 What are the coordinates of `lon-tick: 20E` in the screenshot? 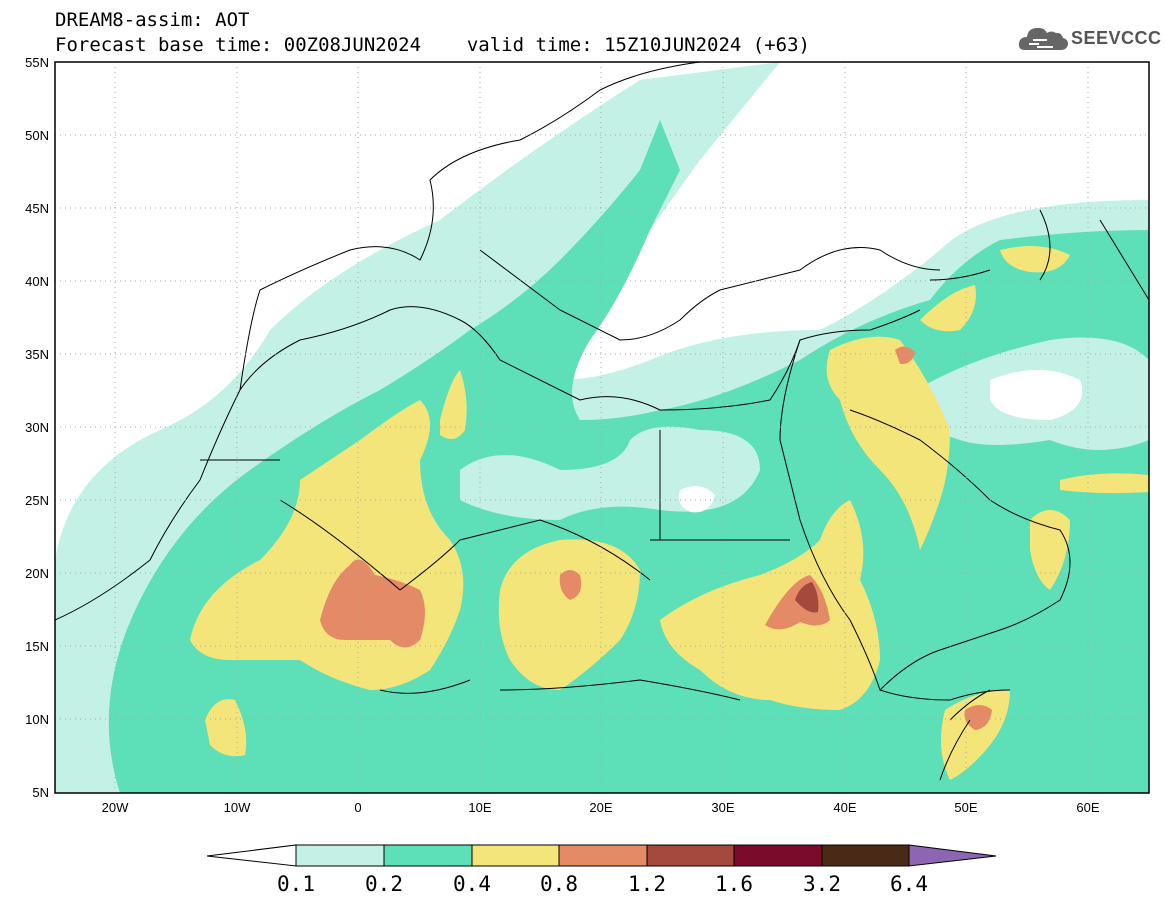 It's located at (600, 807).